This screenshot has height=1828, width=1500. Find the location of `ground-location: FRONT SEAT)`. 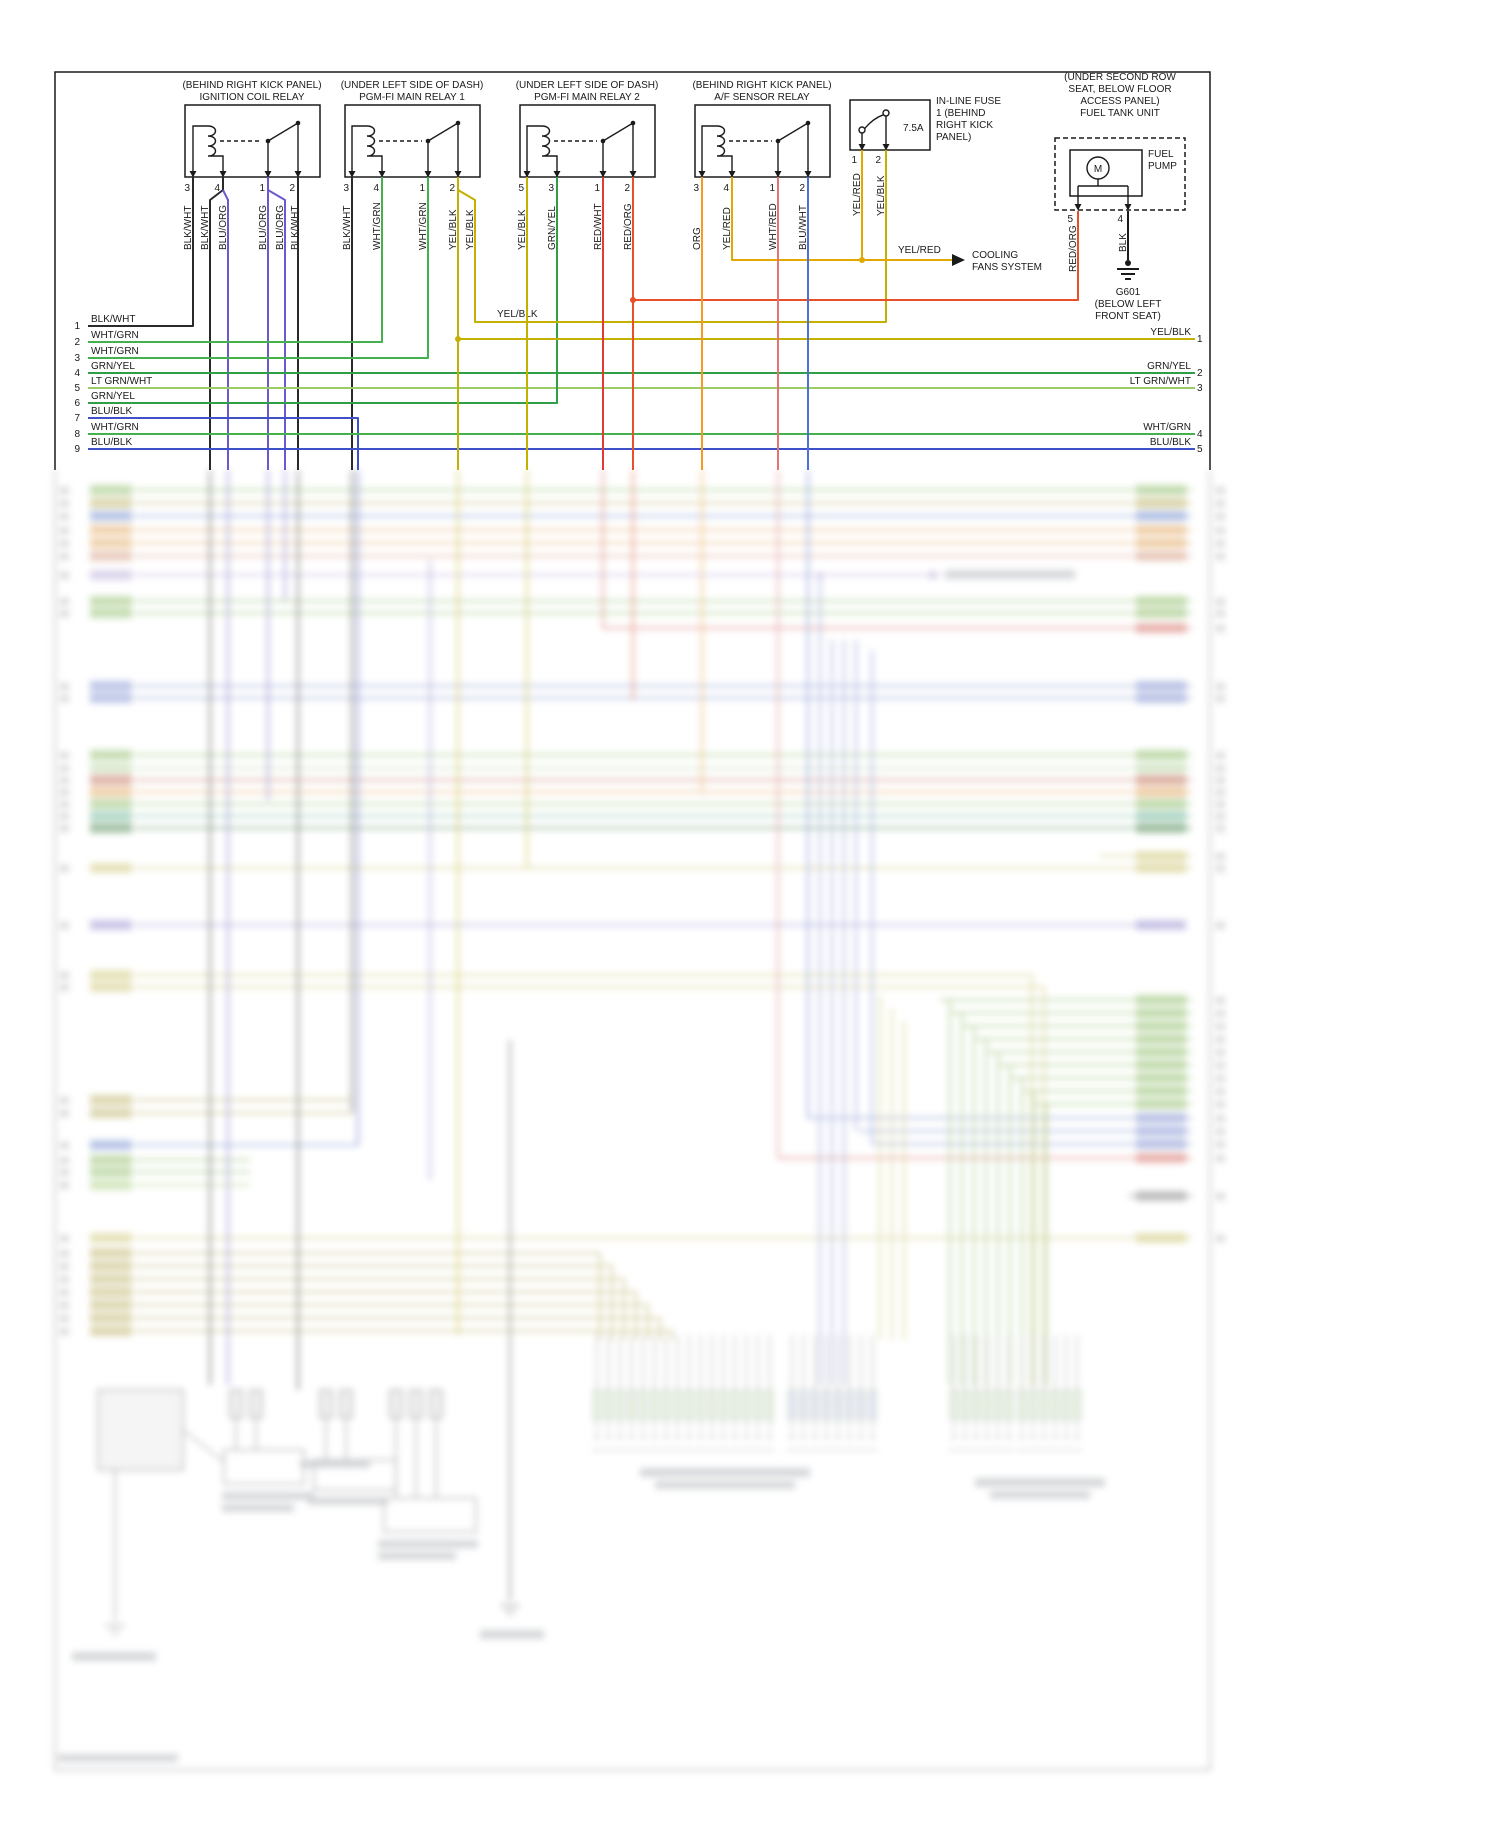

ground-location: FRONT SEAT) is located at coordinates (1128, 316).